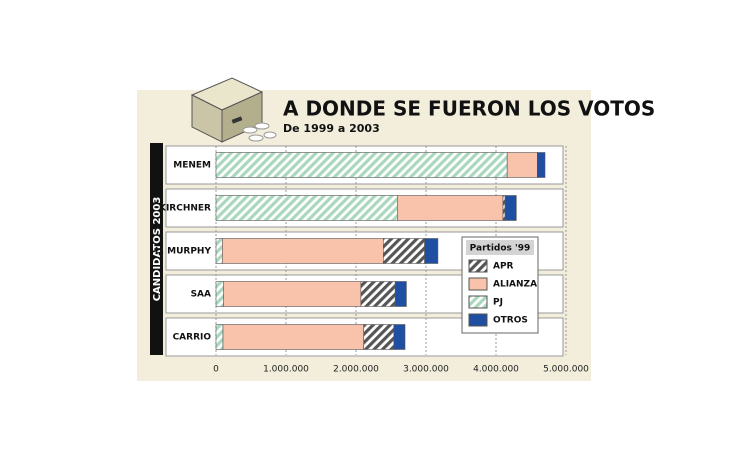 The image size is (730, 460). I want to click on y-axis-label: CANDIDATOS 2003, so click(157, 249).